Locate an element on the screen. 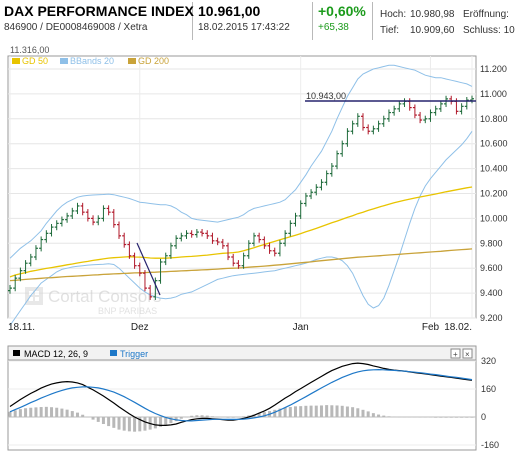 The width and height of the screenshot is (516, 455). legend-swatch-trigger is located at coordinates (113, 353).